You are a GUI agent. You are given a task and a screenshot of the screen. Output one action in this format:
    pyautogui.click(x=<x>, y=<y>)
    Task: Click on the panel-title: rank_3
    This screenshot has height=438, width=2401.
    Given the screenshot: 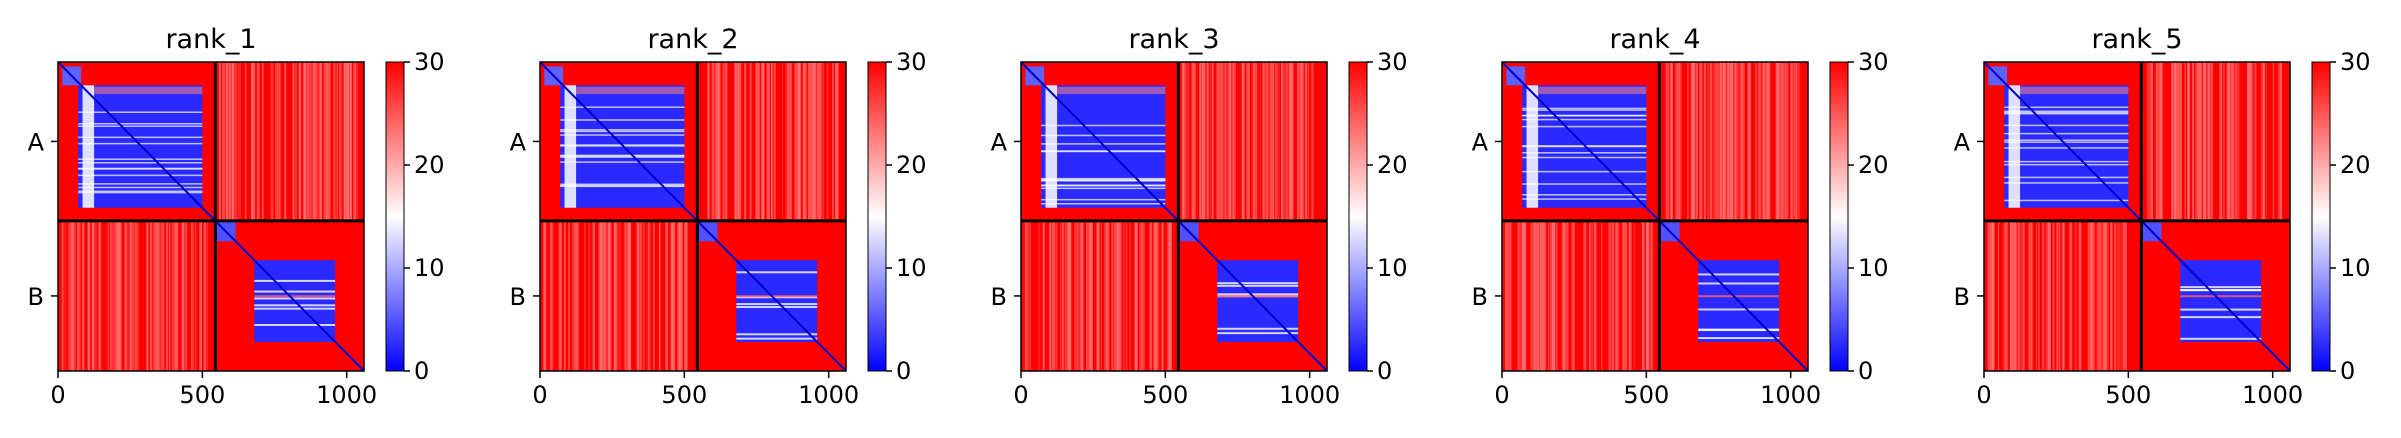 What is the action you would take?
    pyautogui.click(x=1173, y=39)
    